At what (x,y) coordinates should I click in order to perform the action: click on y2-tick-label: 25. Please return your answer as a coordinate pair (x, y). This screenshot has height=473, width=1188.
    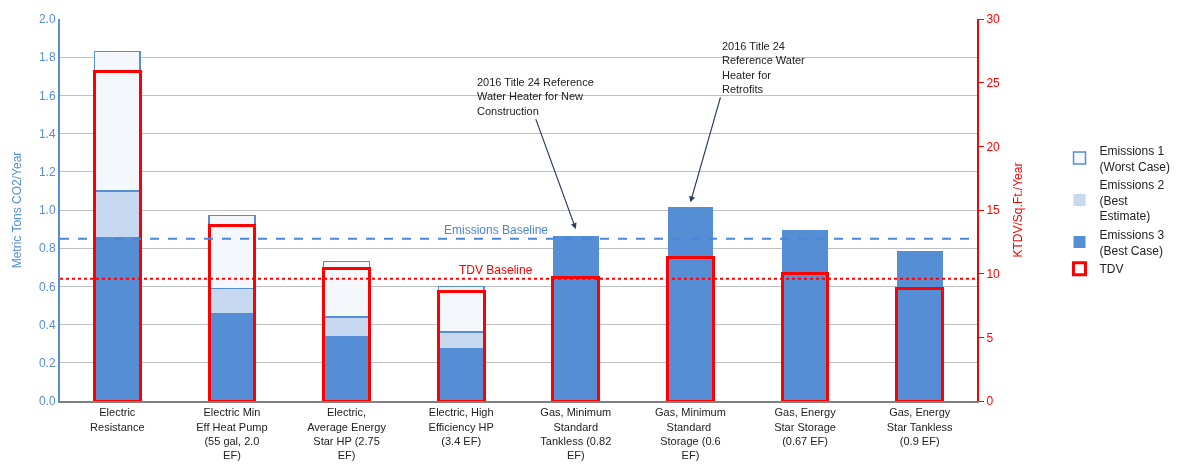
    Looking at the image, I should click on (993, 82).